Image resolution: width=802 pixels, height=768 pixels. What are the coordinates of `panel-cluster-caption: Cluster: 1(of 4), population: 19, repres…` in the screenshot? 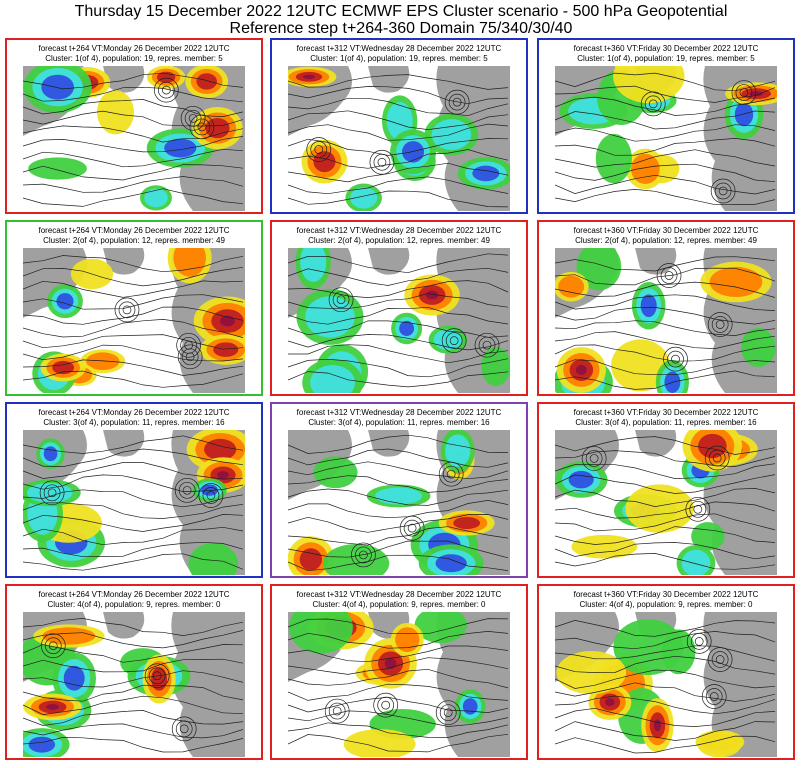 It's located at (399, 58).